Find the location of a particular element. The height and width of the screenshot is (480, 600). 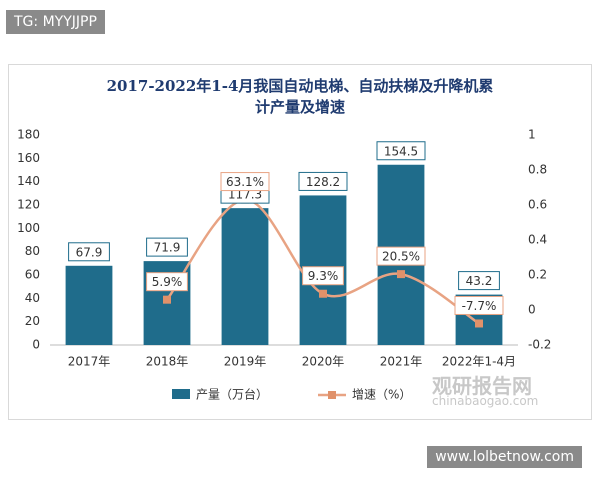

line-value-label: 9.3% is located at coordinates (323, 276).